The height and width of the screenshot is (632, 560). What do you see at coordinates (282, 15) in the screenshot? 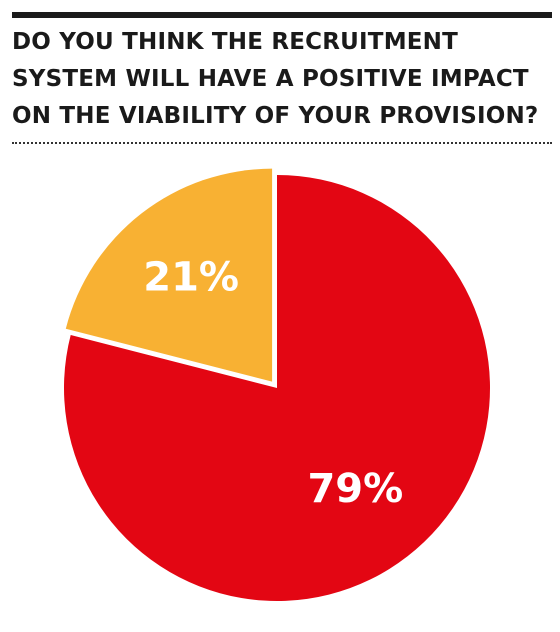
I see `top-rule` at bounding box center [282, 15].